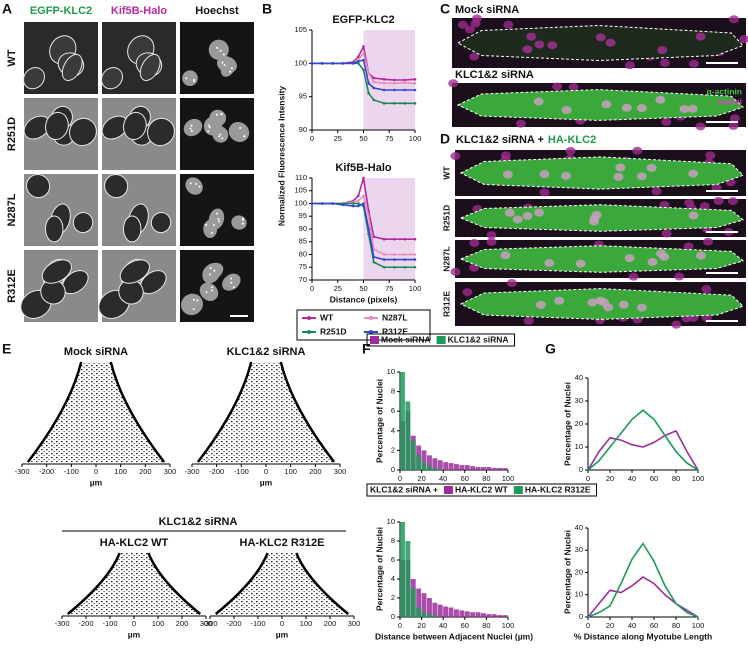 The image size is (748, 652). I want to click on legend-label: Mock siRNA, so click(406, 339).